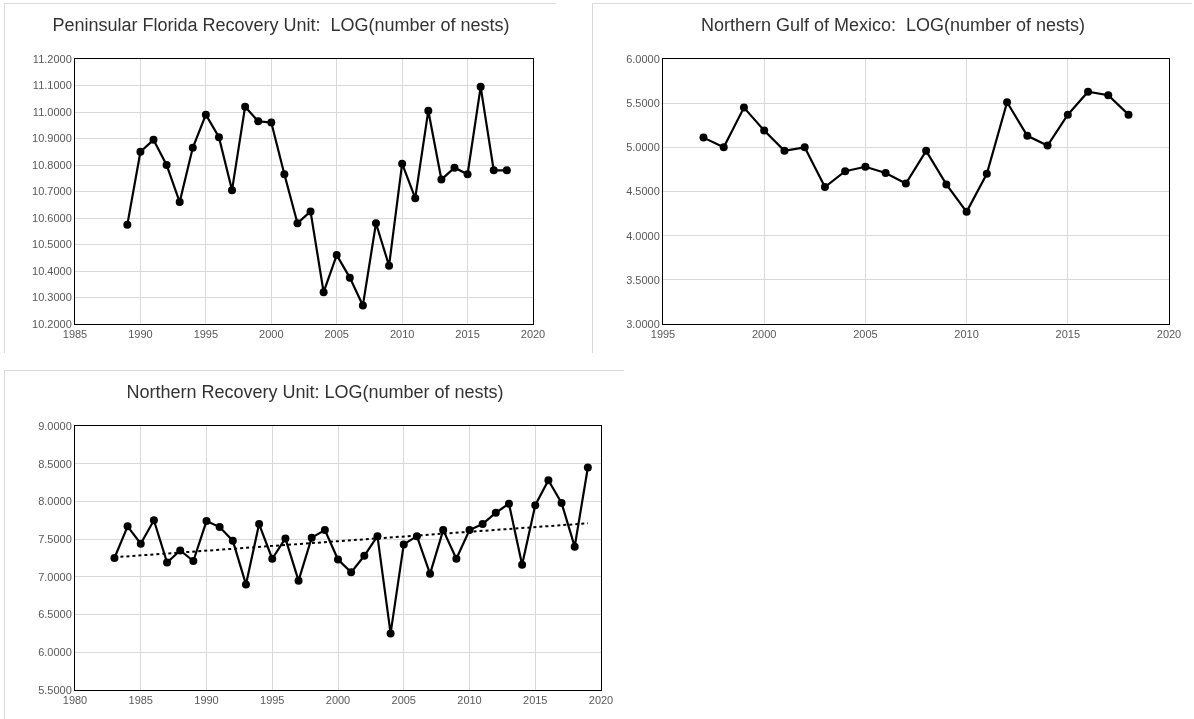 The image size is (1194, 719). What do you see at coordinates (52, 244) in the screenshot?
I see `y-tick-label: 10.5000` at bounding box center [52, 244].